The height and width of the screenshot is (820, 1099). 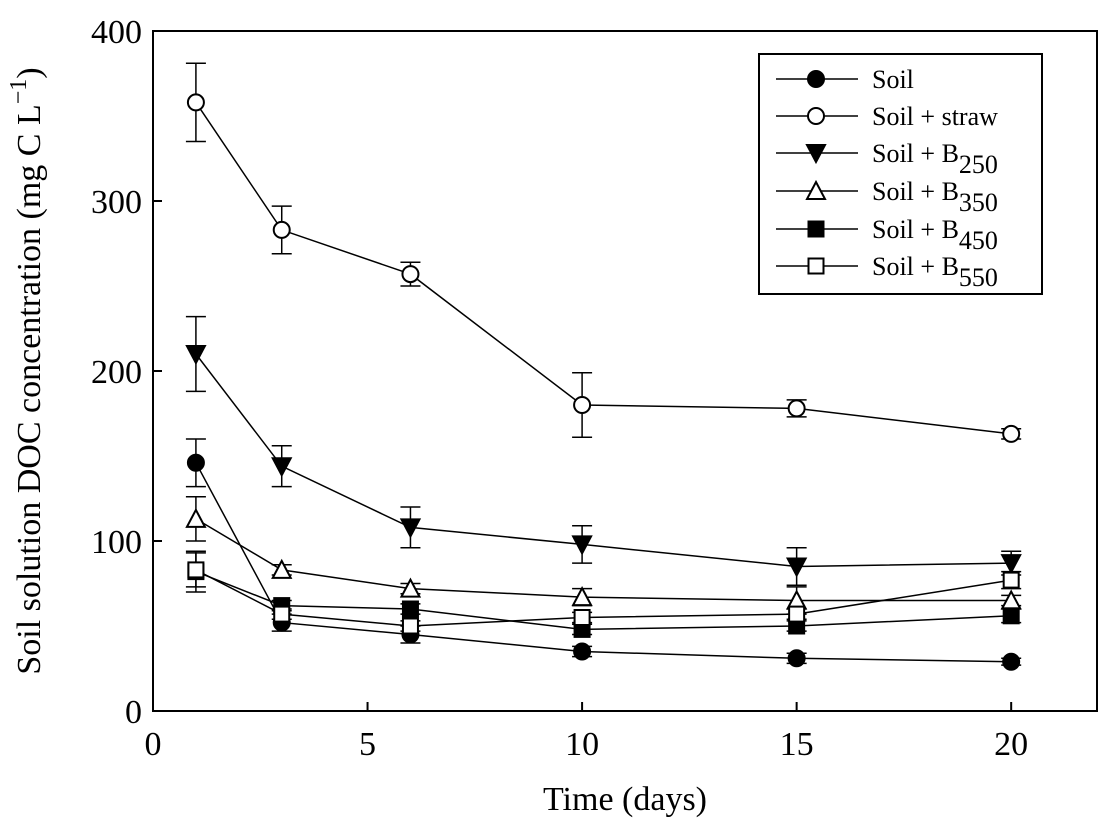 I want to click on y-axis-title-close: ), so click(x=29, y=72).